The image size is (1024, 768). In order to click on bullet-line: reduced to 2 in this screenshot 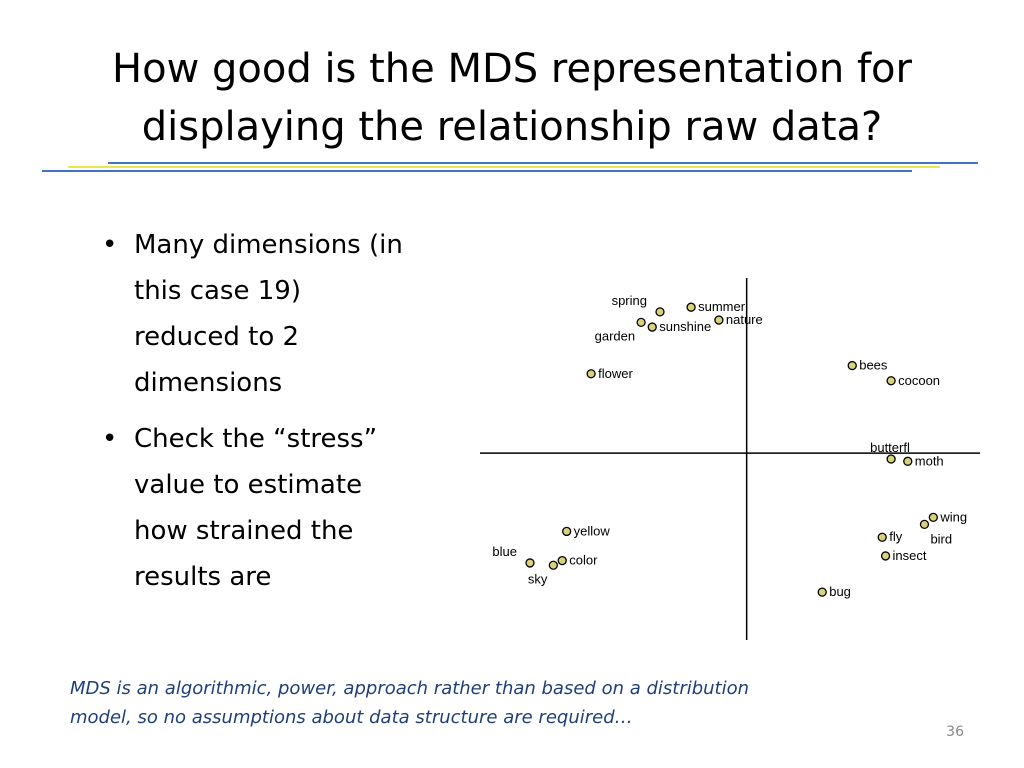, I will do `click(217, 337)`.